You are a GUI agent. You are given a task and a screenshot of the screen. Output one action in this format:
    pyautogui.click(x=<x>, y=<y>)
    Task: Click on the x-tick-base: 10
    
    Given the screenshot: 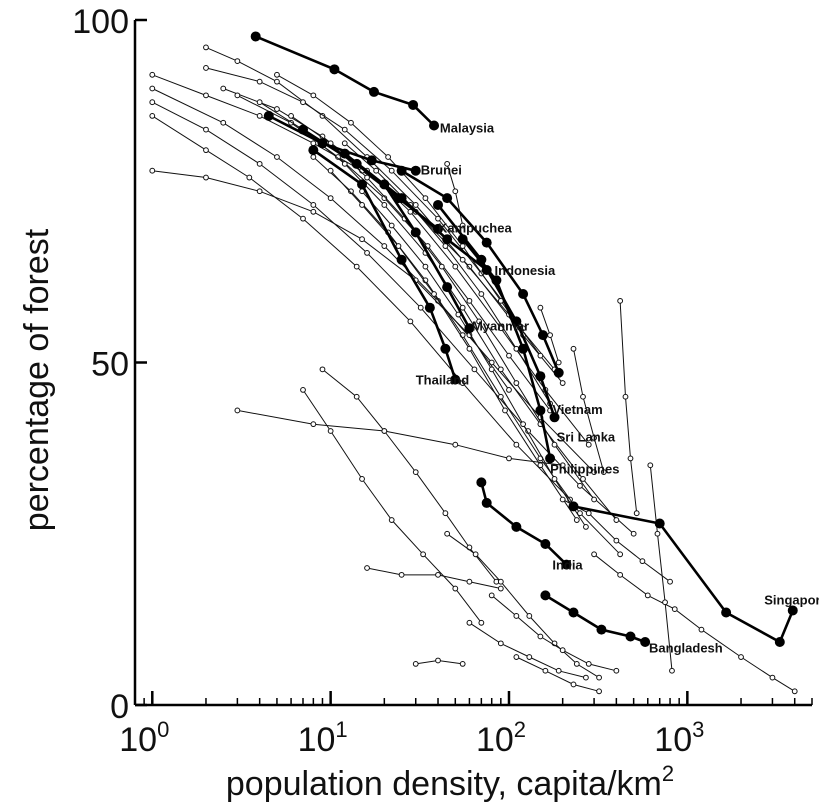 What is the action you would take?
    pyautogui.click(x=673, y=740)
    